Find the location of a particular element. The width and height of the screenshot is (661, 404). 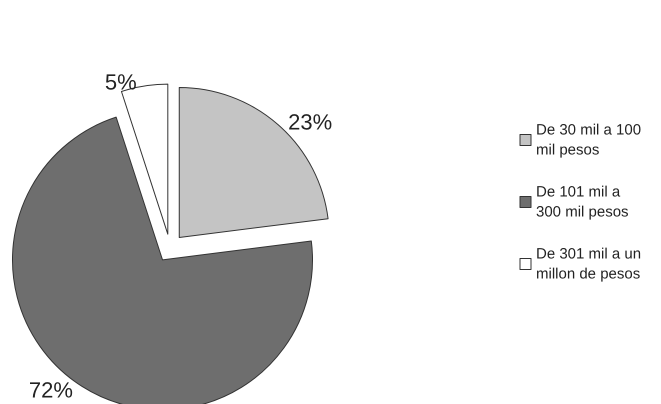

legend-label: De 301 mil a un millon de pesos is located at coordinates (591, 264).